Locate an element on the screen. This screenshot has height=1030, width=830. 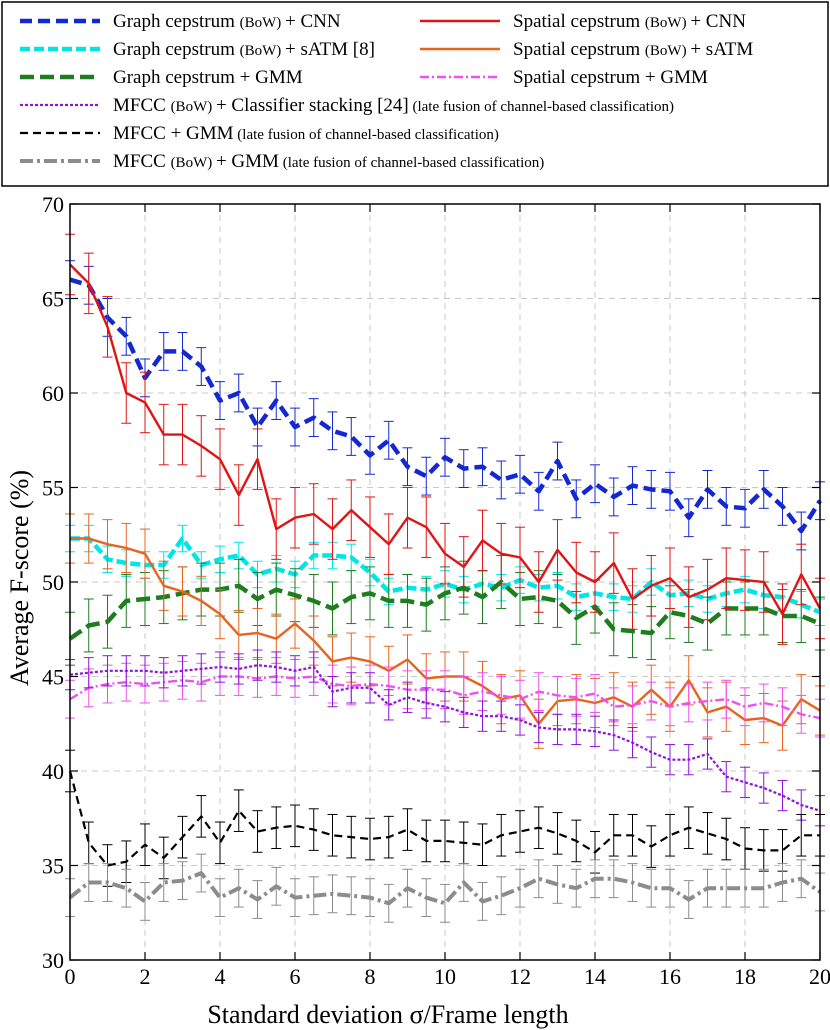
legend-label: Graph cepstrum + GMM is located at coordinates (208, 77).